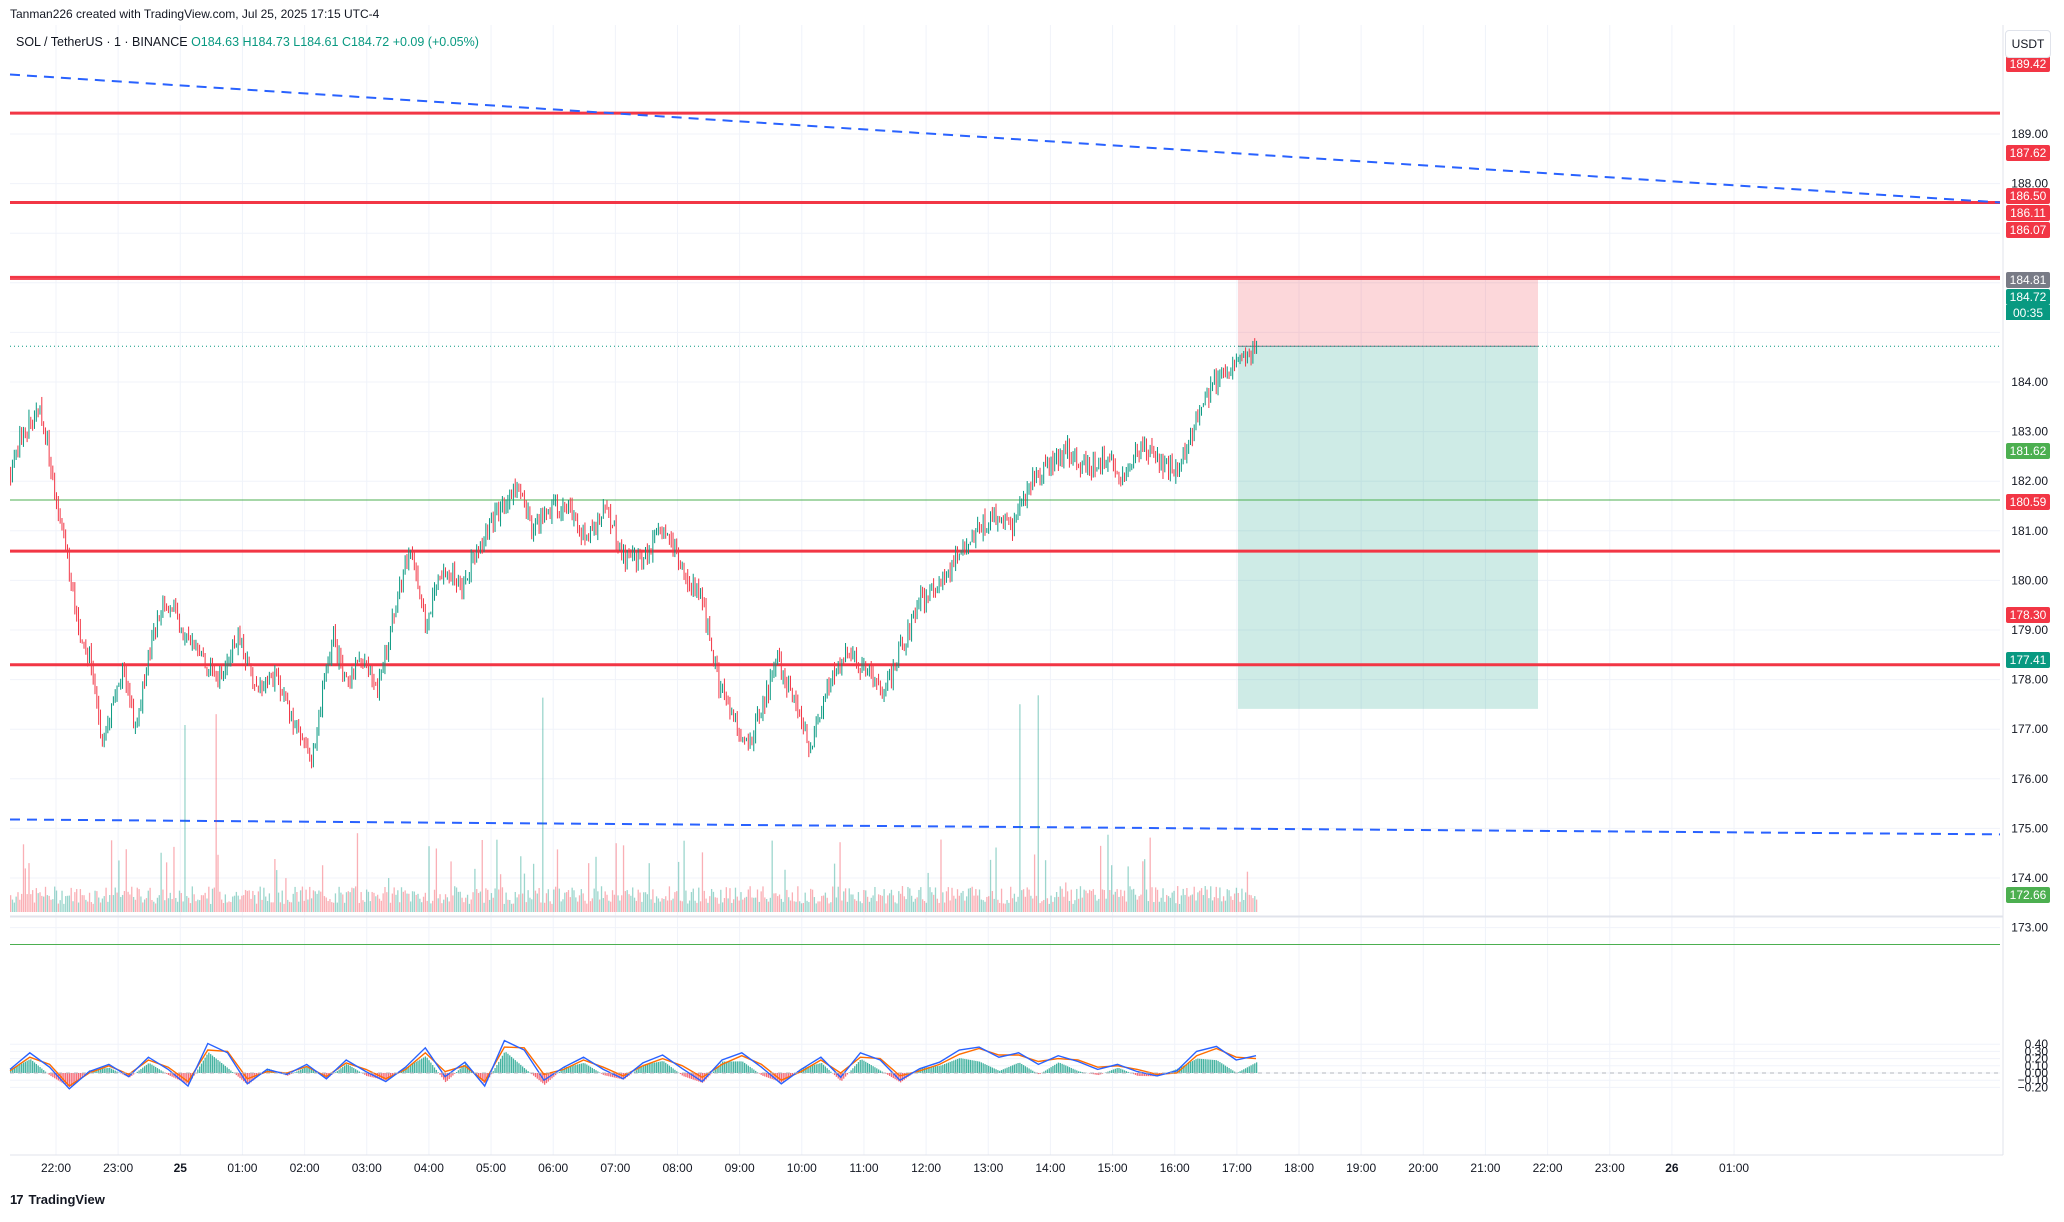 The image size is (2064, 1222). I want to click on time-tick-label: 22:00, so click(56, 1168).